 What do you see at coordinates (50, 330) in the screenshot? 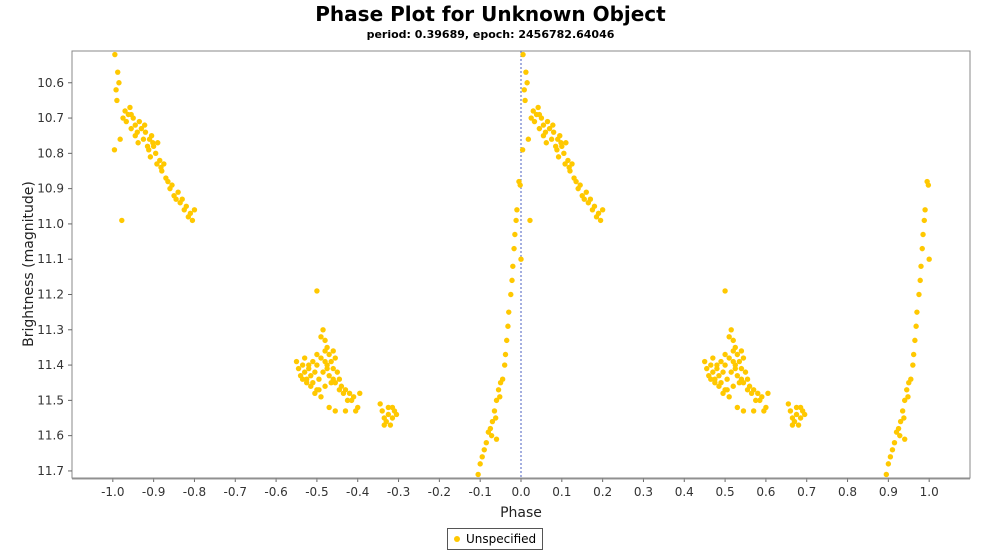
I see `y-tick-label: 11.3` at bounding box center [50, 330].